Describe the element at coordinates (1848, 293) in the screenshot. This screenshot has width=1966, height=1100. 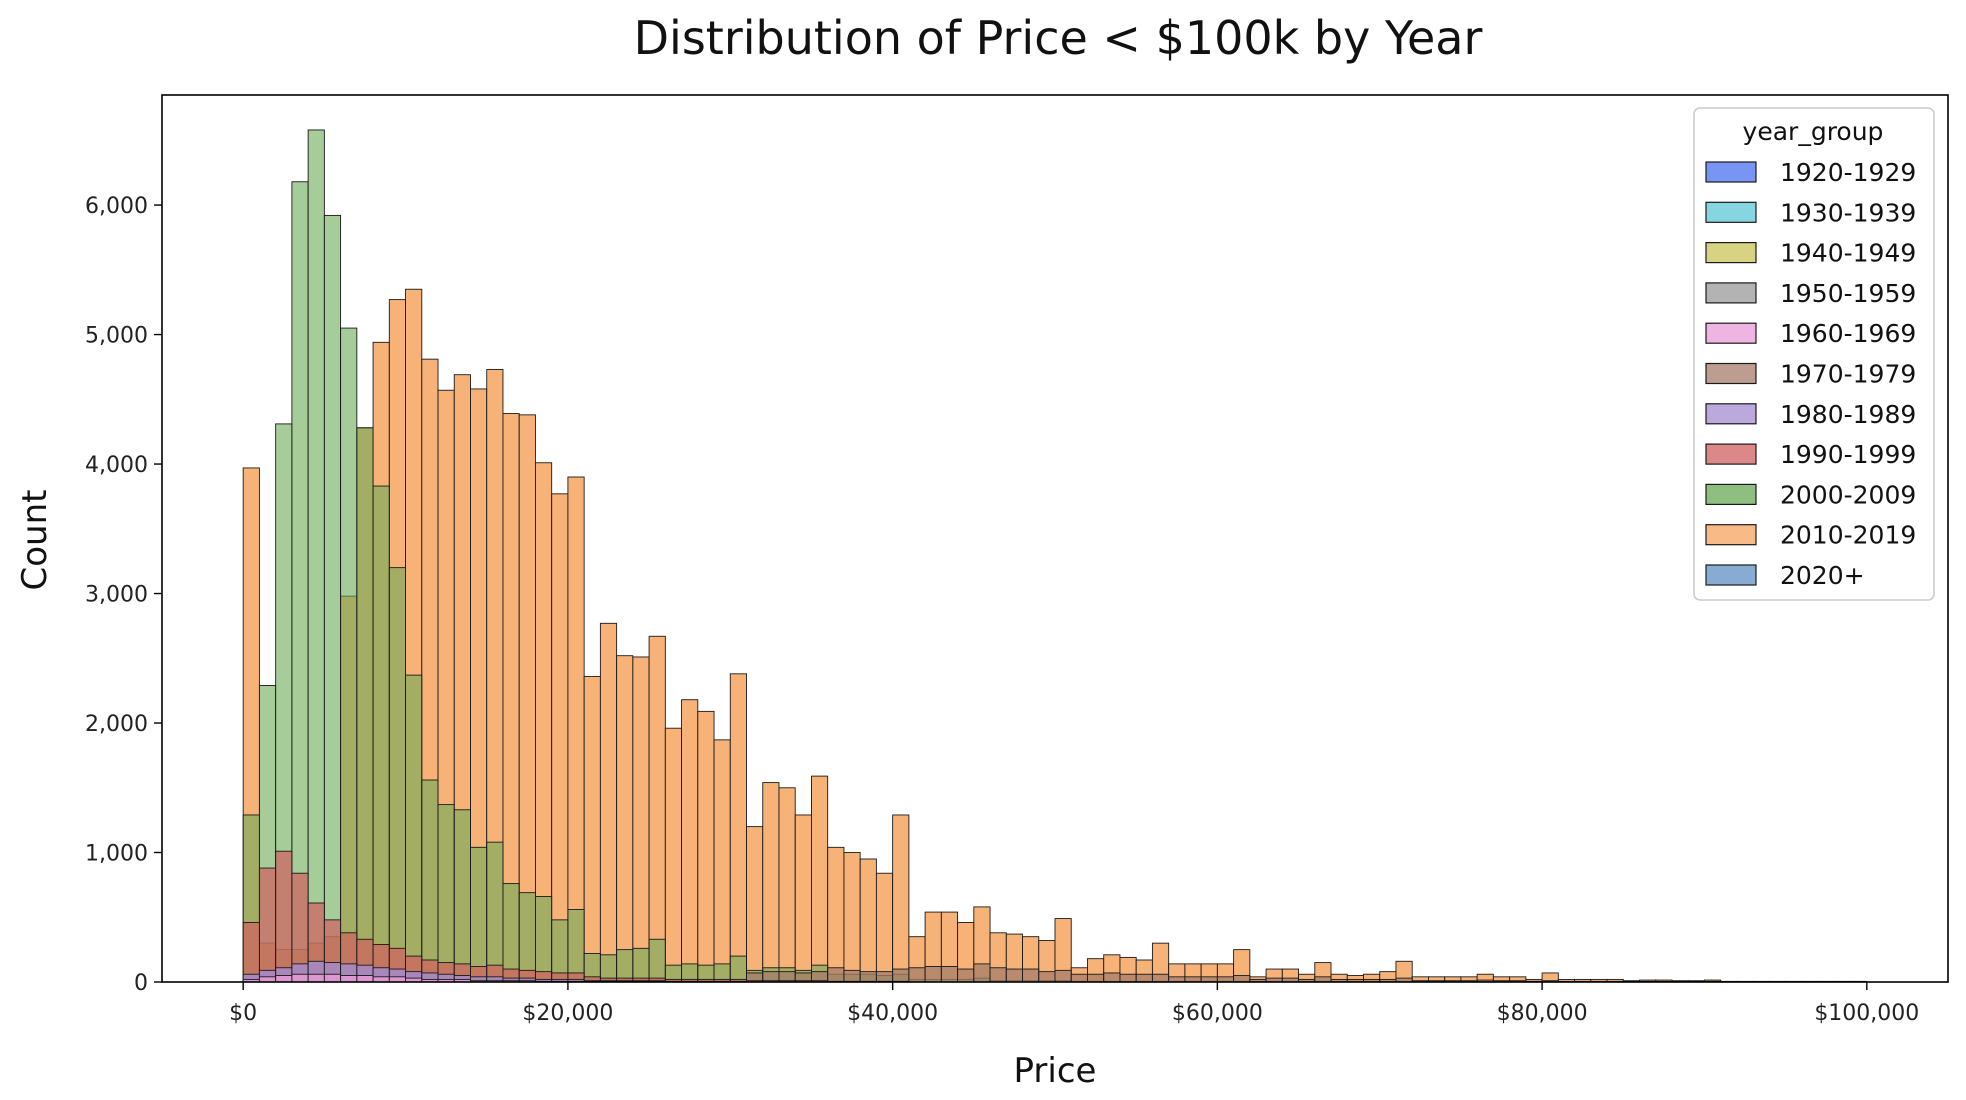
I see `legend-label: 1950-1959` at that location.